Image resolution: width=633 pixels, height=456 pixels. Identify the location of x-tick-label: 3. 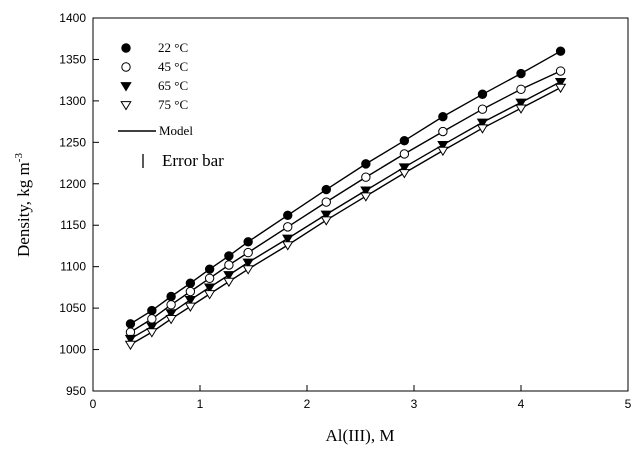
(414, 404).